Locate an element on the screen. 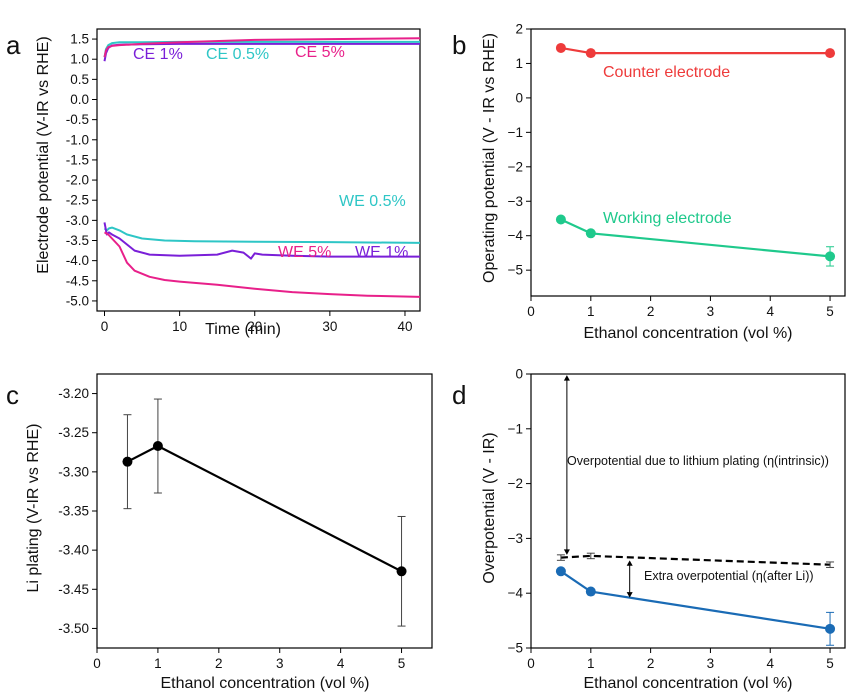 Image resolution: width=851 pixels, height=694 pixels. arrow-intrinsic-head-bottom is located at coordinates (566, 552).